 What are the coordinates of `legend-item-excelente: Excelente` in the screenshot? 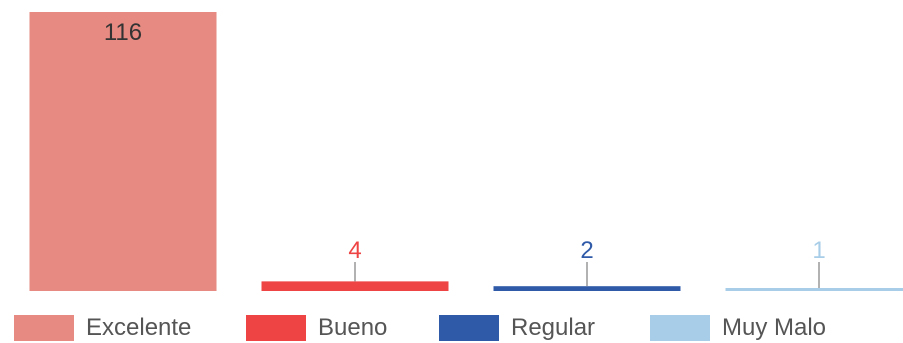 It's located at (102, 328).